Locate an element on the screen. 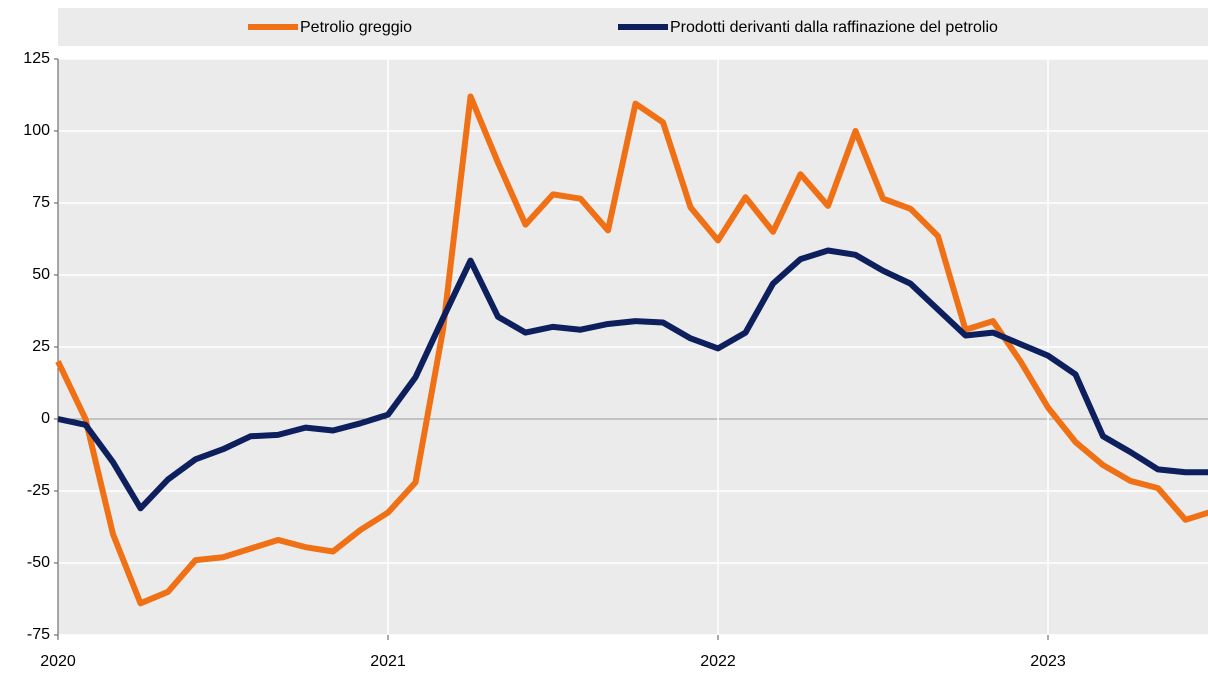 The width and height of the screenshot is (1208, 675). x-tick-label: 2023 is located at coordinates (1048, 661).